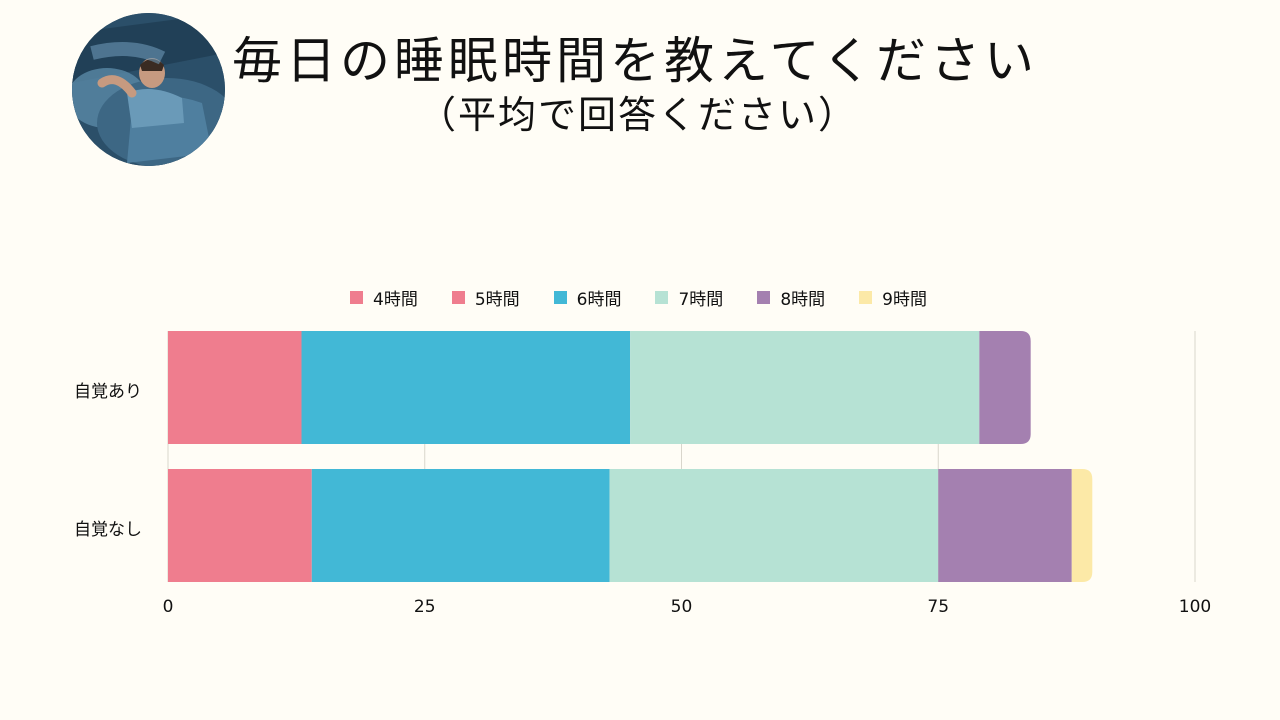 This screenshot has height=720, width=1280. I want to click on legend-item: 9時間, so click(893, 297).